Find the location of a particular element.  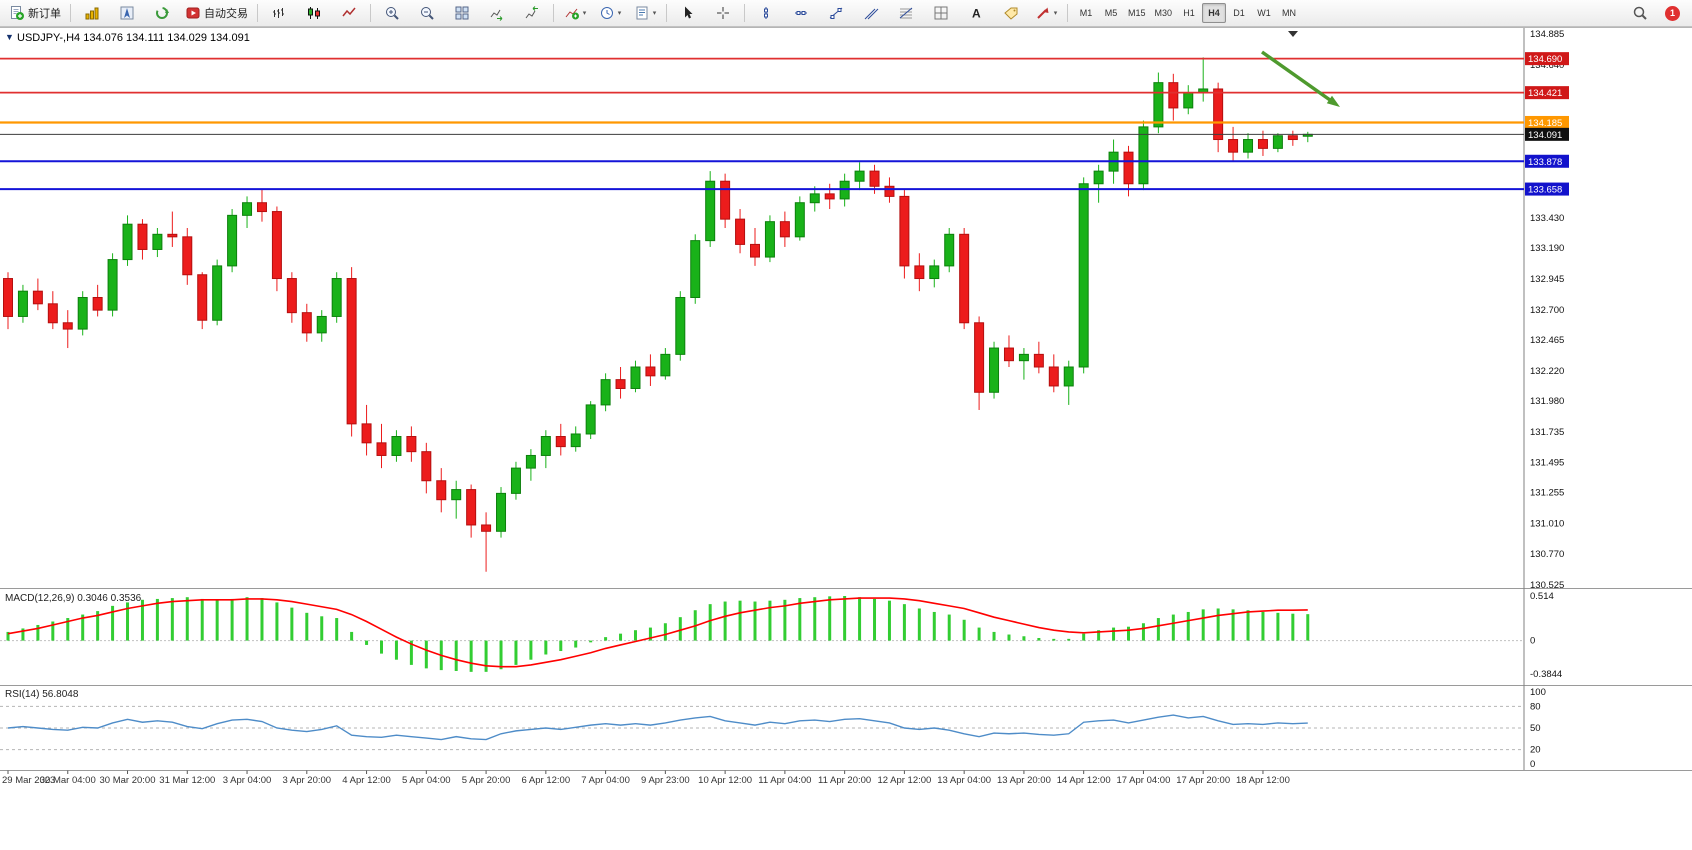

market-watch-icon is located at coordinates (92, 13).